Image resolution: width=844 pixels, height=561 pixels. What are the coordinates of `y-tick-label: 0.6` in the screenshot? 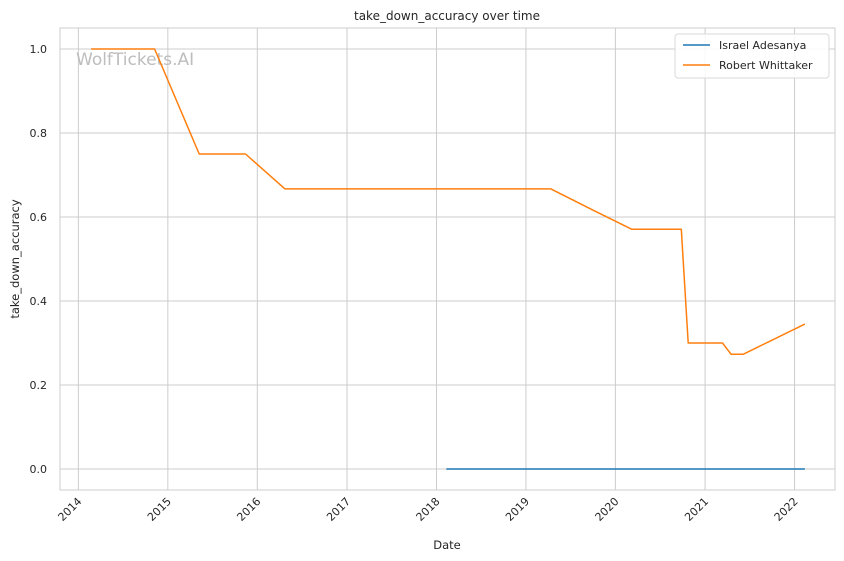 It's located at (39, 217).